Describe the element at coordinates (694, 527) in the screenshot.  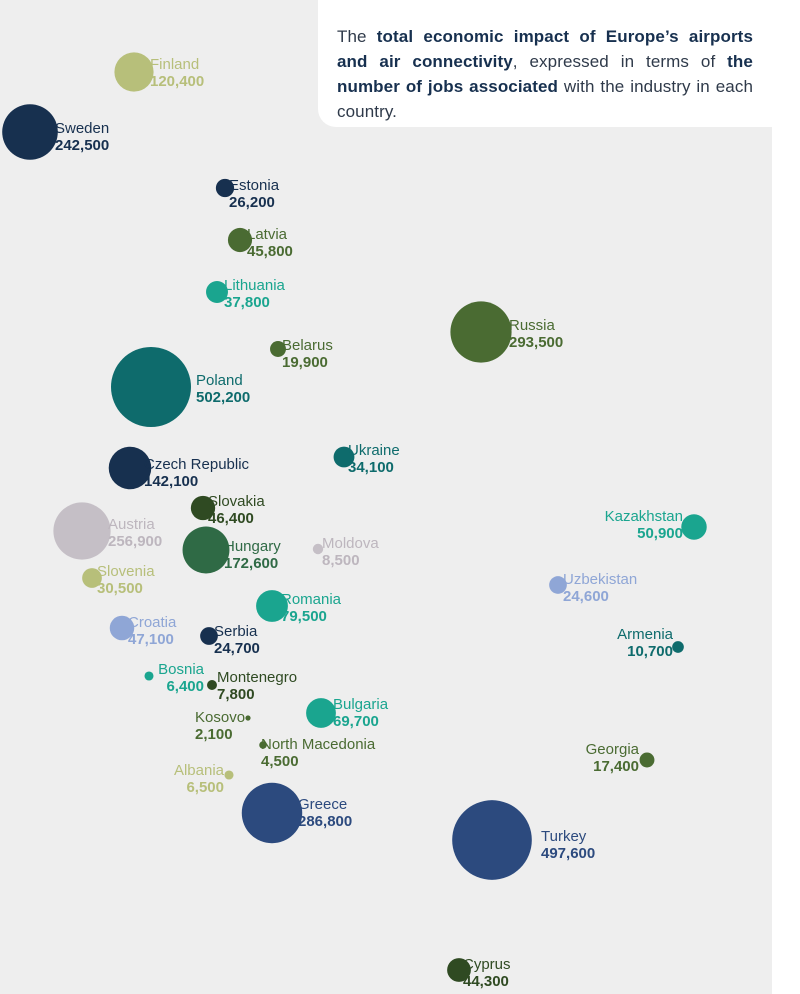
I see `bubble-marker-kazakhstan` at that location.